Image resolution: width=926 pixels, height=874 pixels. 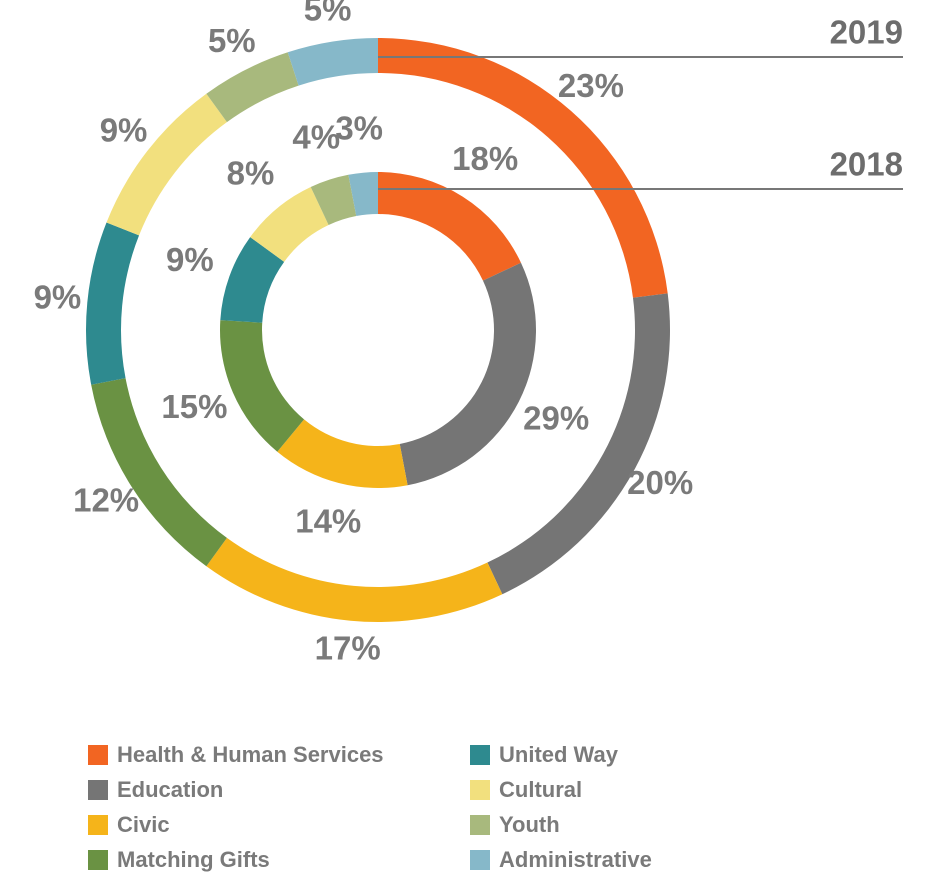 I want to click on data-label: 29%, so click(x=556, y=418).